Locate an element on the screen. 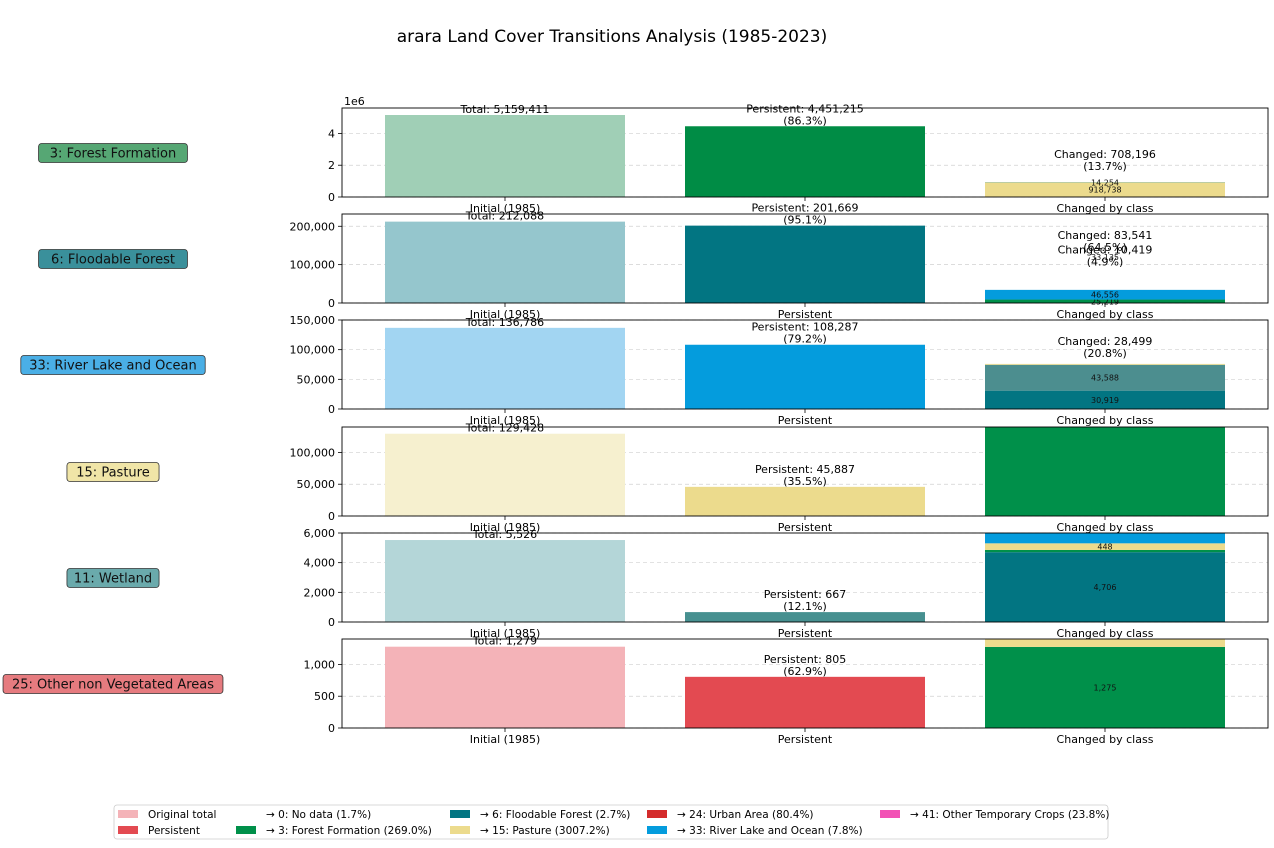 The image size is (1274, 848). y-tick-label: 150,000 is located at coordinates (313, 320).